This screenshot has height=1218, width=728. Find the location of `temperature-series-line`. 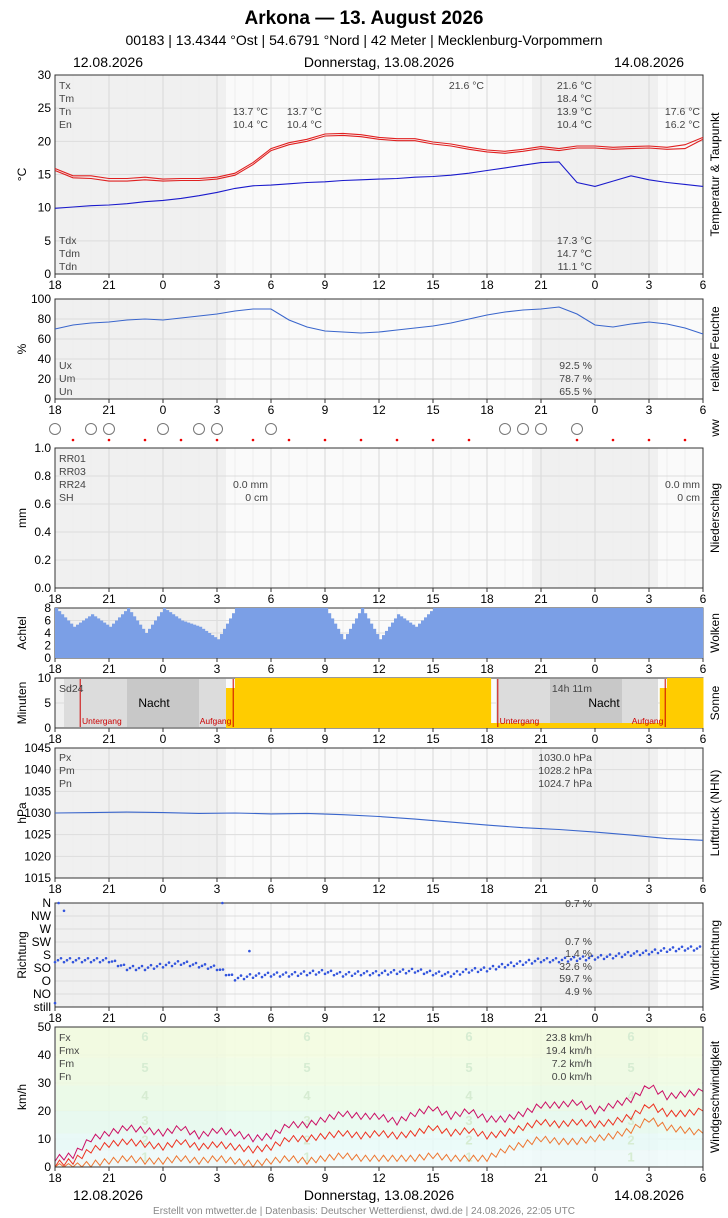

temperature-series-line is located at coordinates (379, 158).